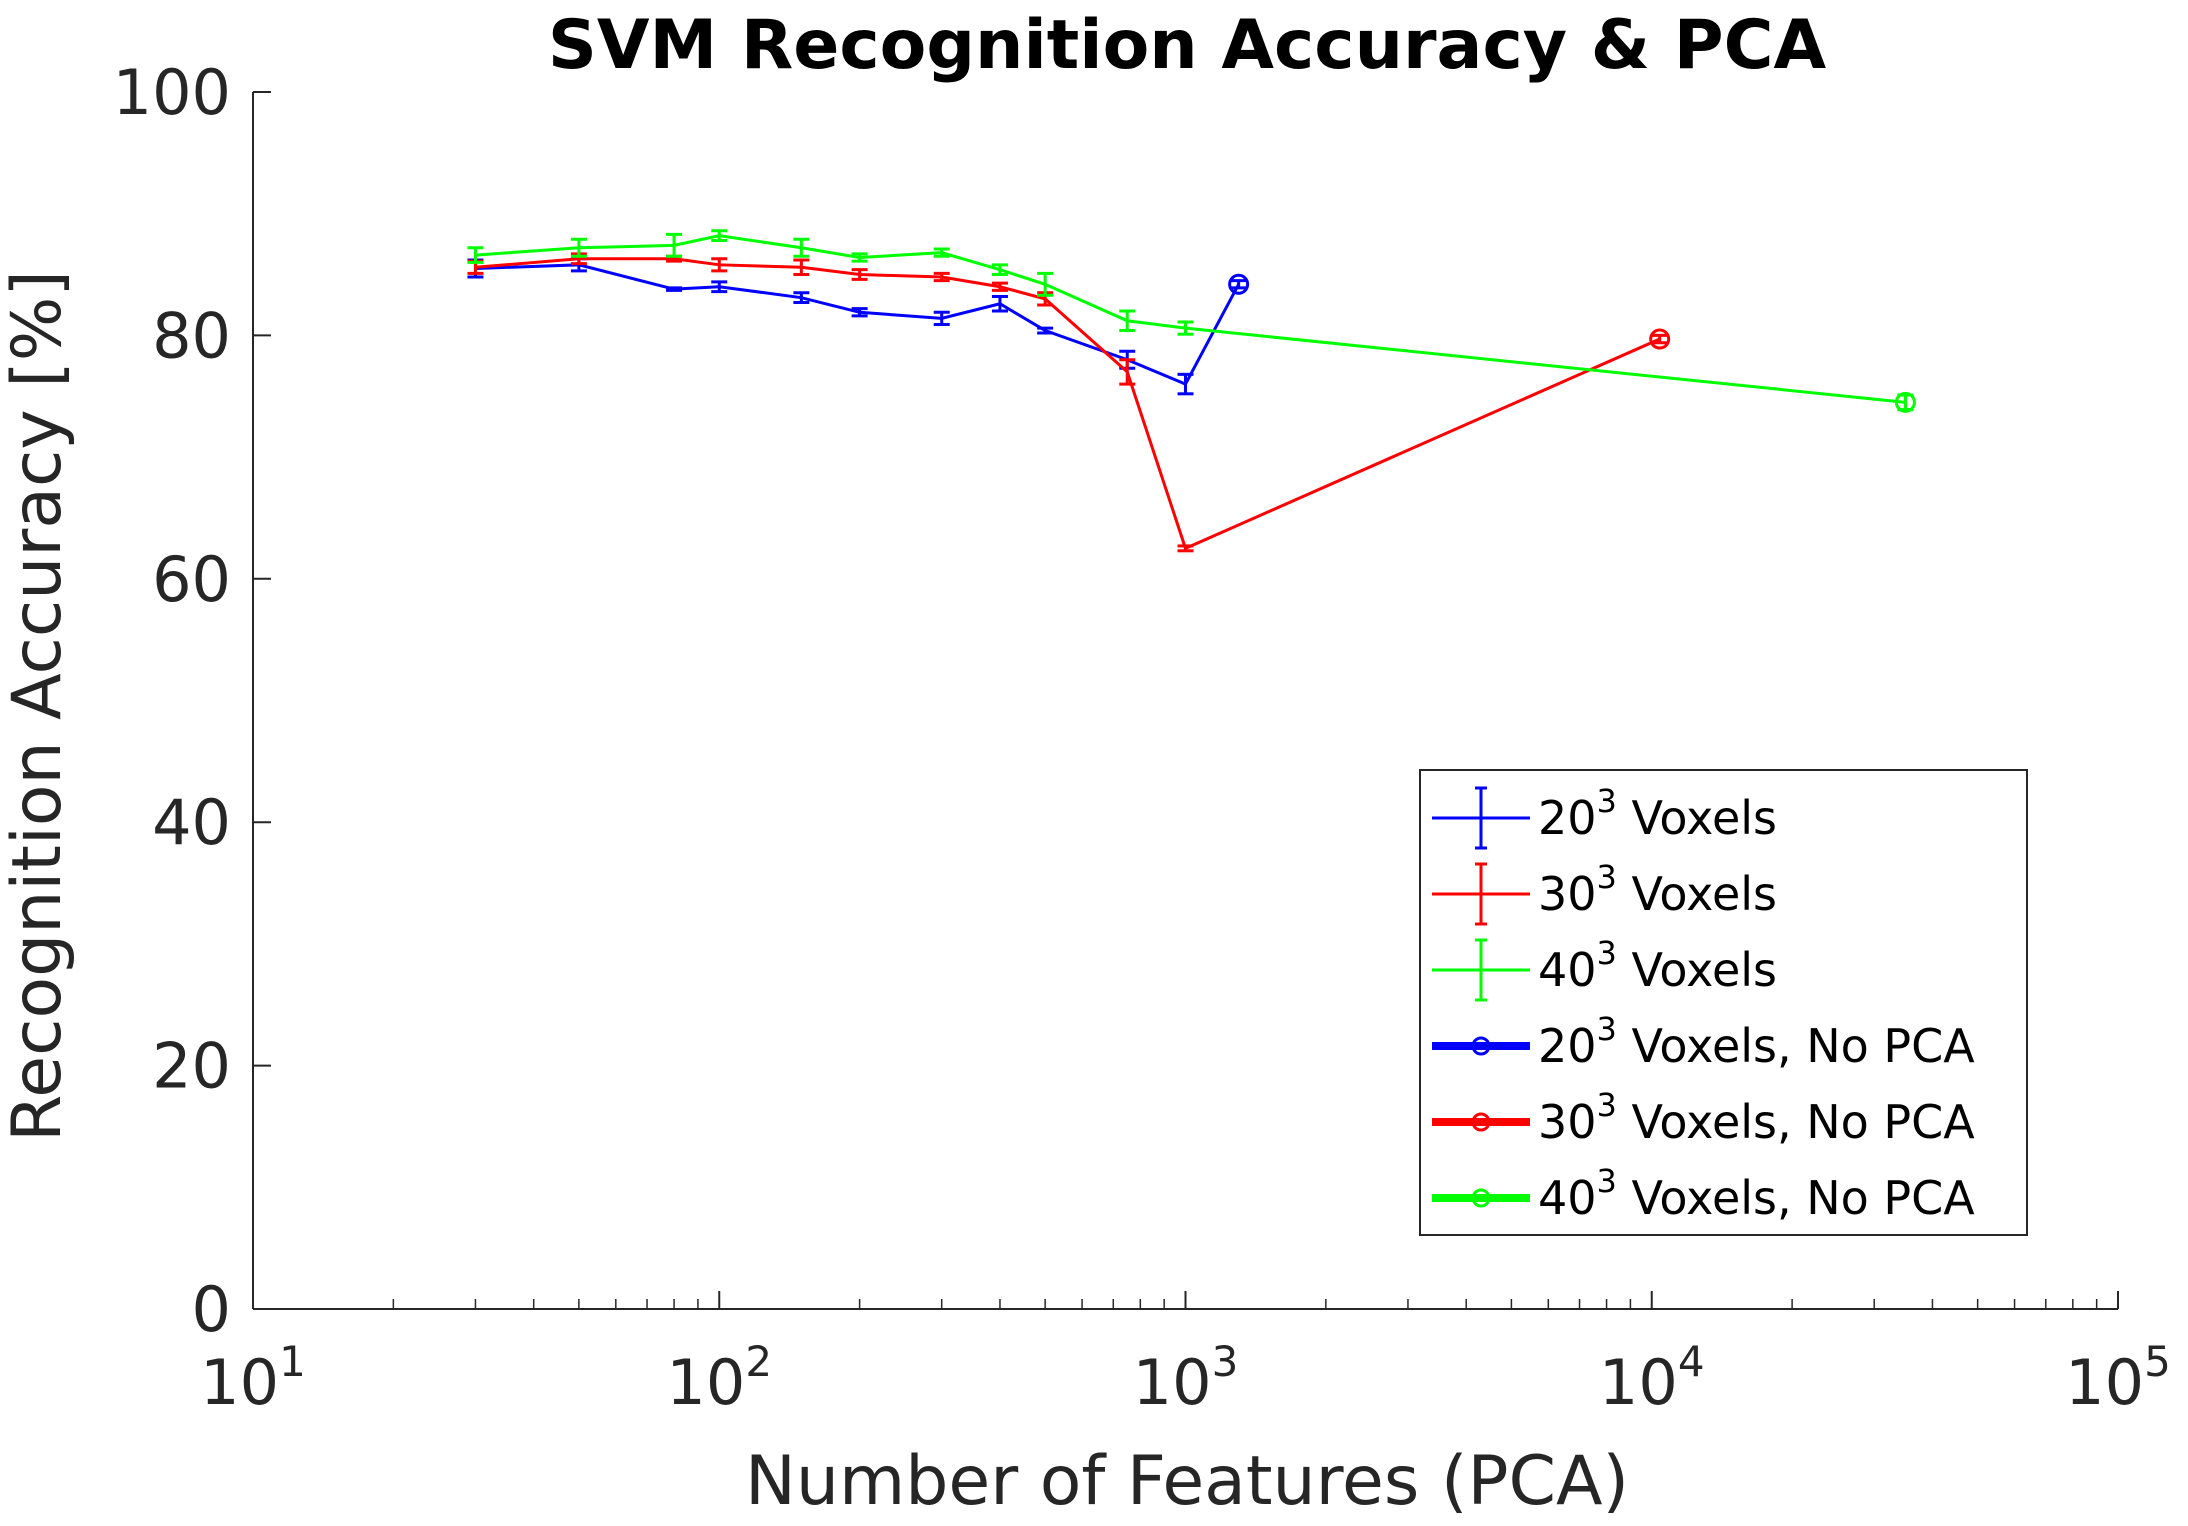 The width and height of the screenshot is (2188, 1526). What do you see at coordinates (1187, 1481) in the screenshot?
I see `x-axis-label: Number of Features (PCA)` at bounding box center [1187, 1481].